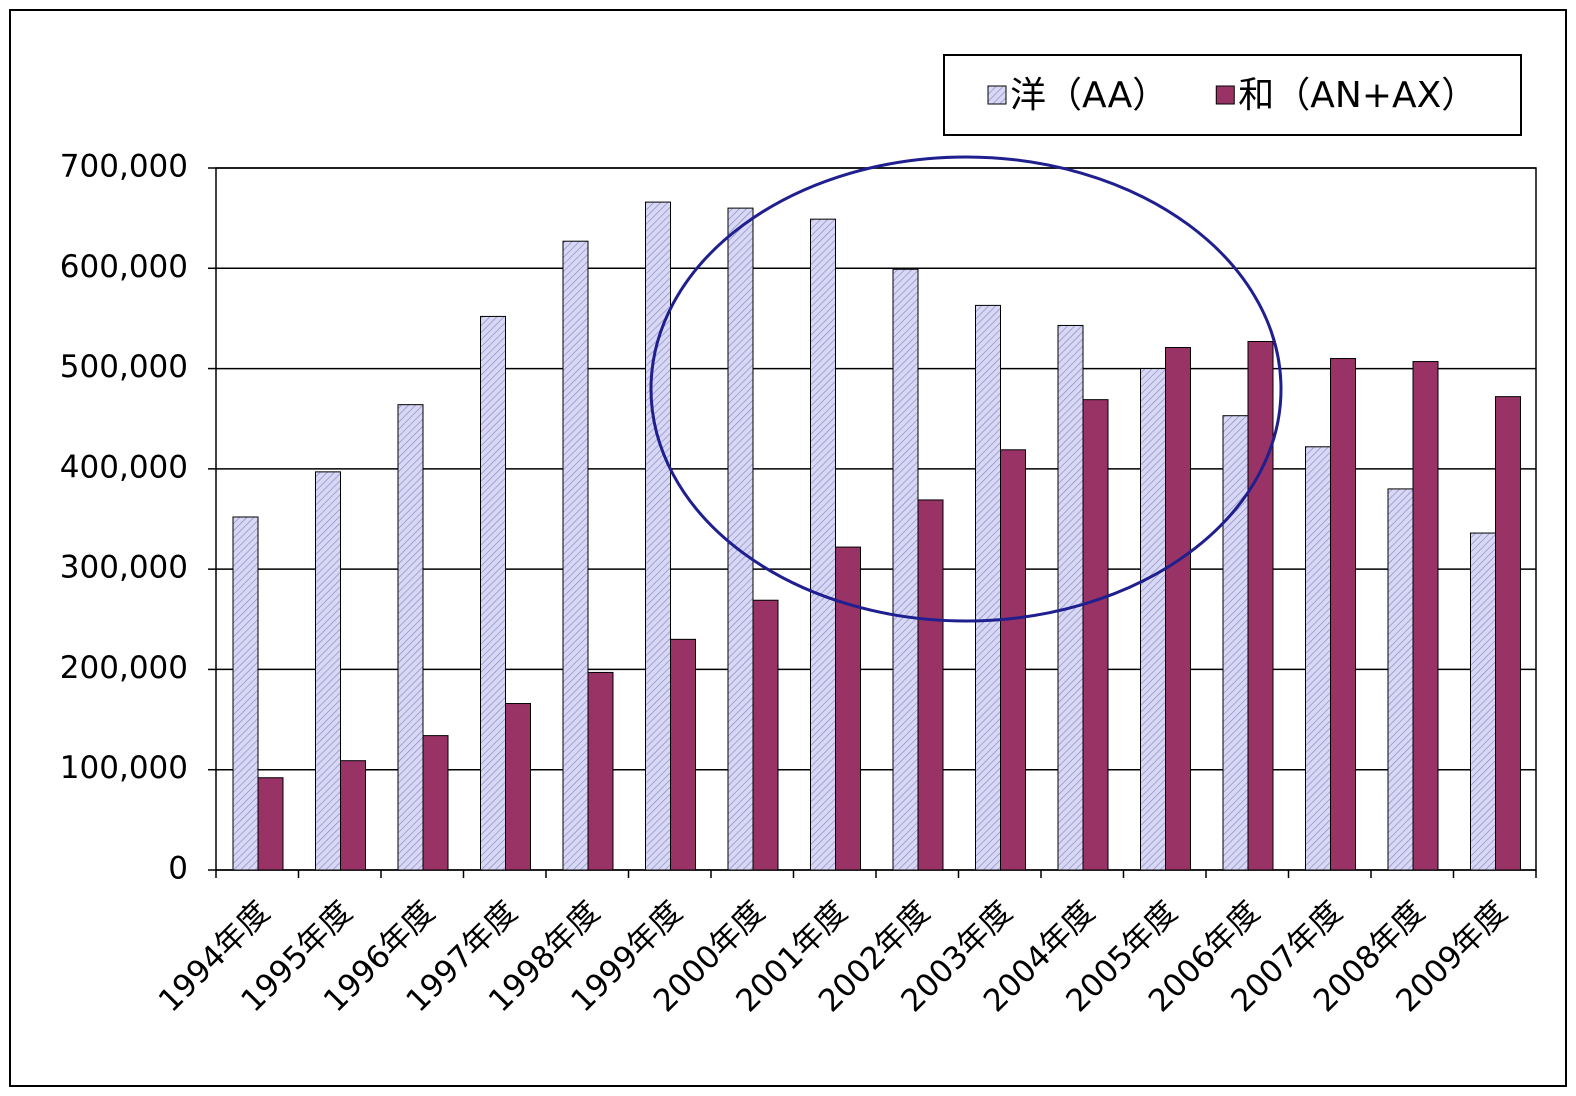 The height and width of the screenshot is (1096, 1576). What do you see at coordinates (178, 869) in the screenshot?
I see `y-tick-label: 0` at bounding box center [178, 869].